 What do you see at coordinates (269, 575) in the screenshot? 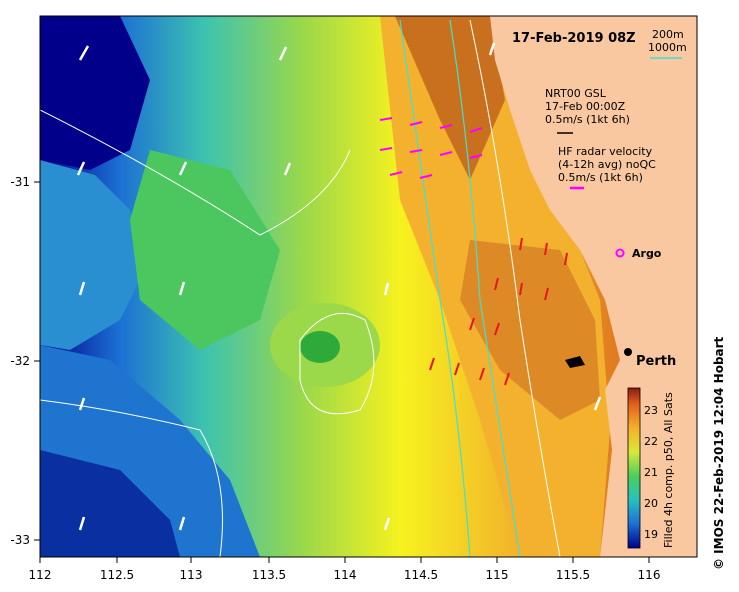
I see `x-tick-113.5: 113.5` at bounding box center [269, 575].